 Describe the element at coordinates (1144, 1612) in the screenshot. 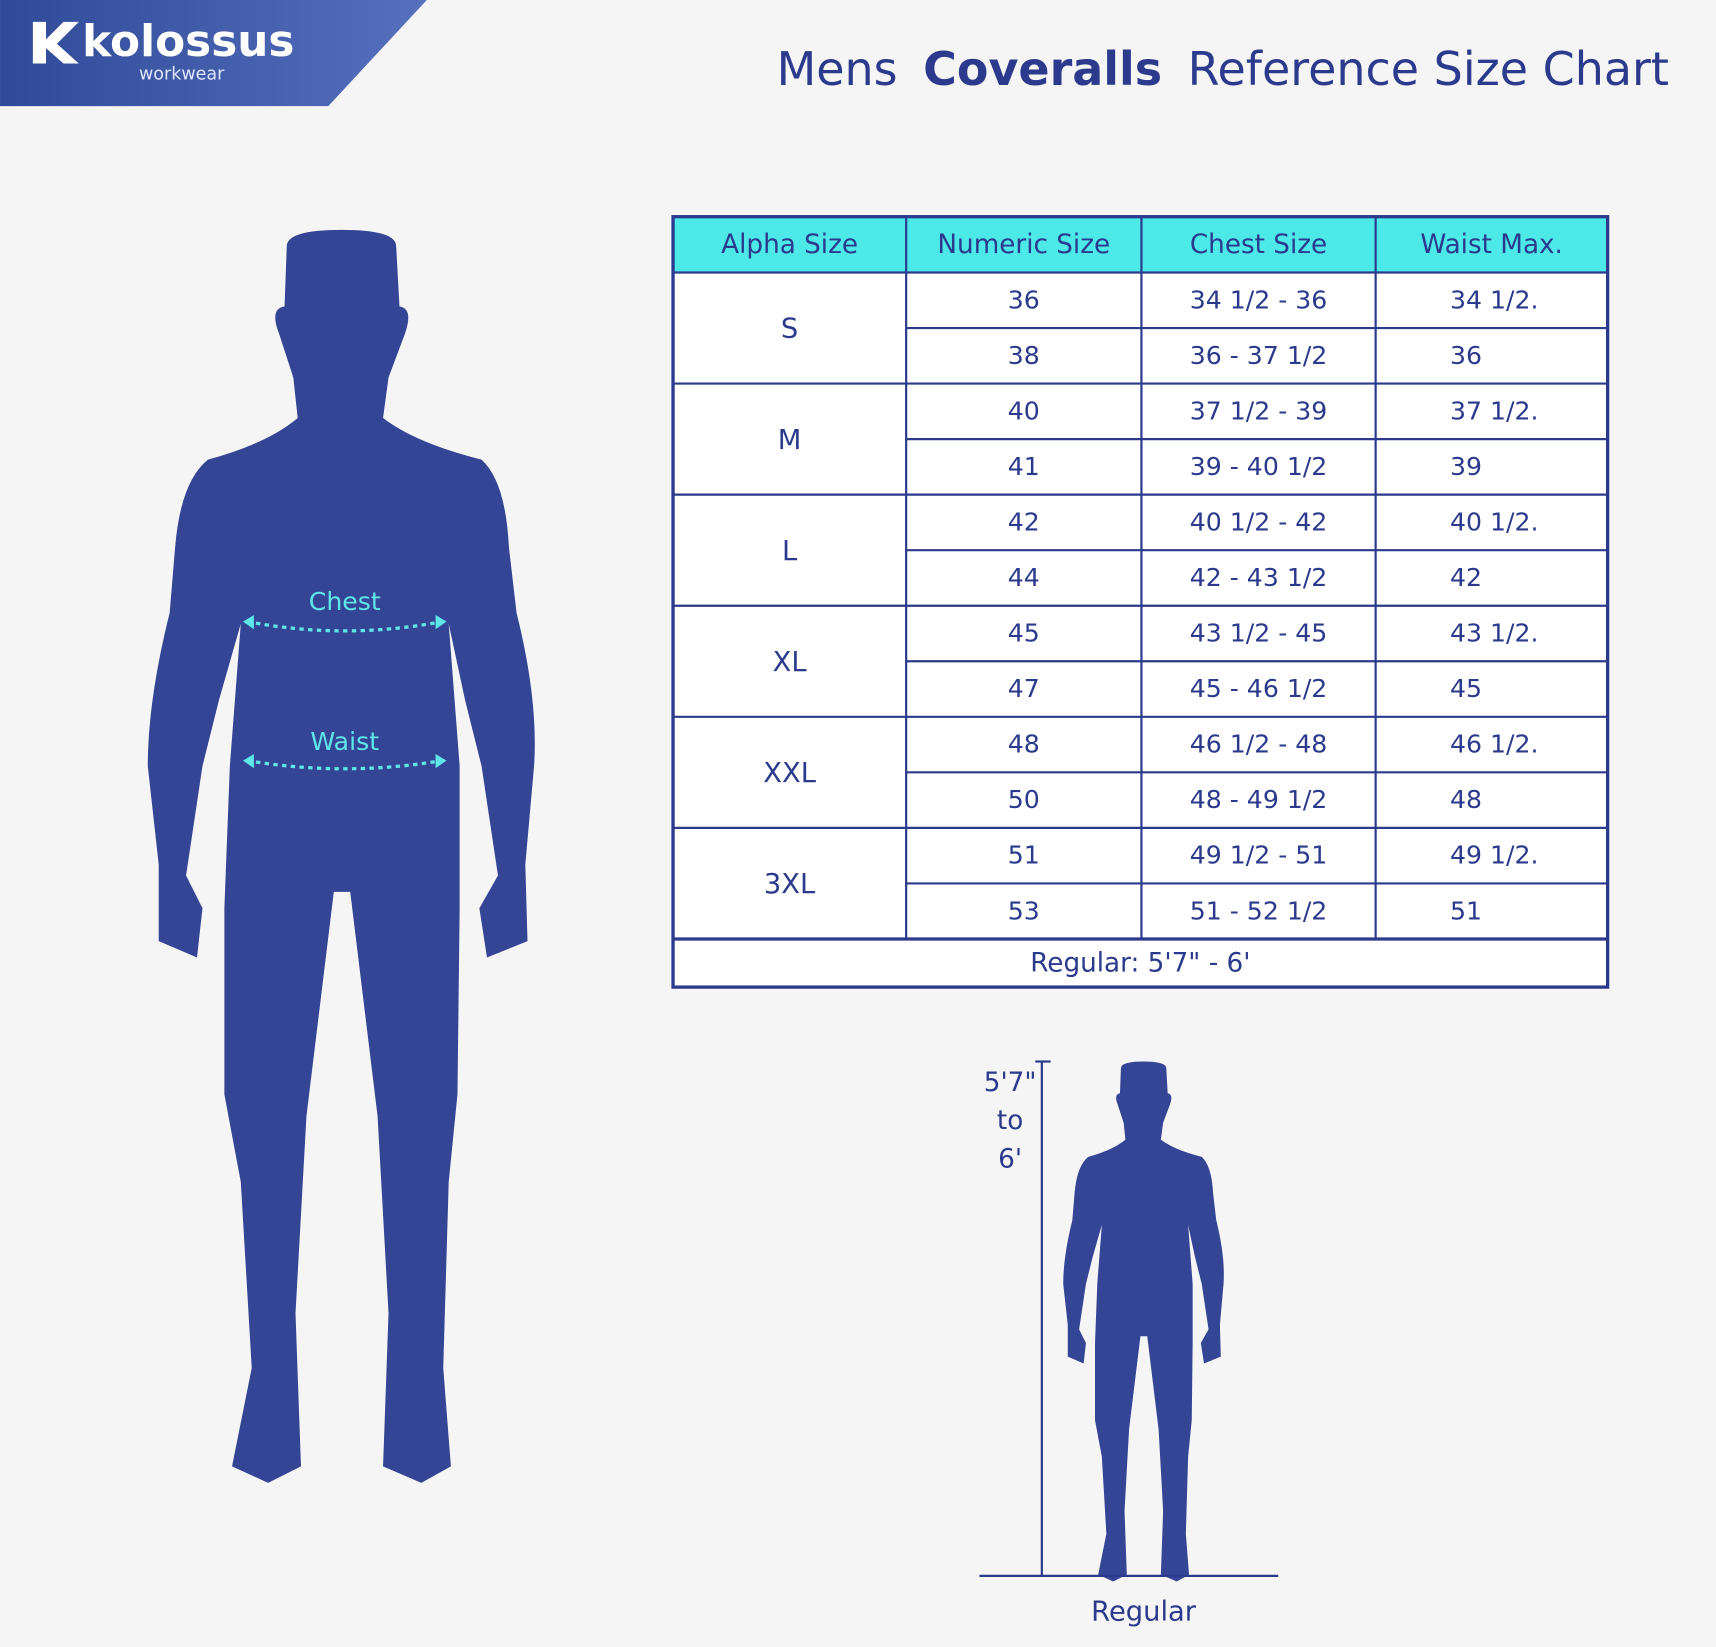

I see `height-label: Regular` at that location.